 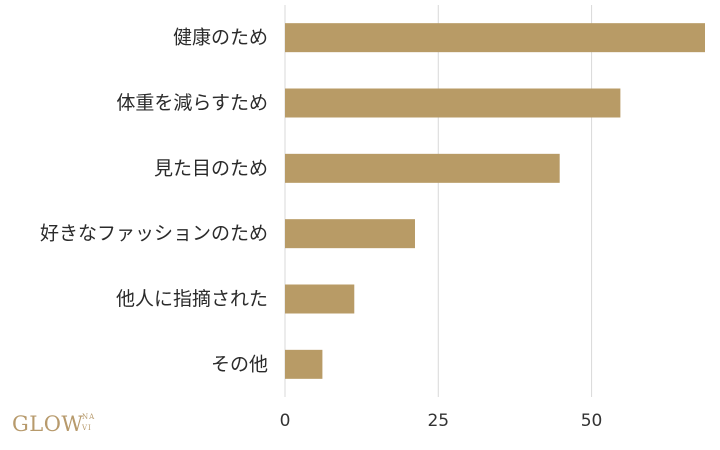 I want to click on category-label: 他人に指摘された, so click(x=192, y=299).